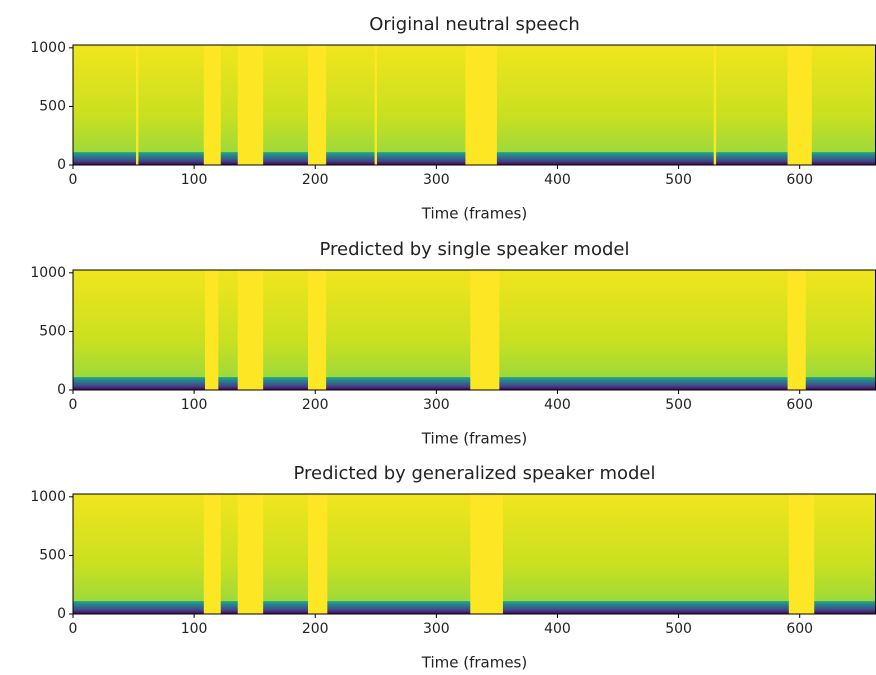 The height and width of the screenshot is (675, 876). Describe the element at coordinates (474, 24) in the screenshot. I see `chart-title: Original neutral speech` at that location.